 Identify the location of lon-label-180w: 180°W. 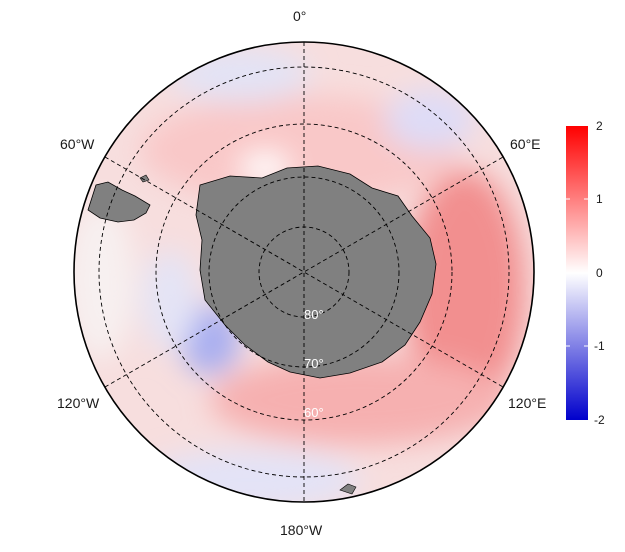
(301, 530).